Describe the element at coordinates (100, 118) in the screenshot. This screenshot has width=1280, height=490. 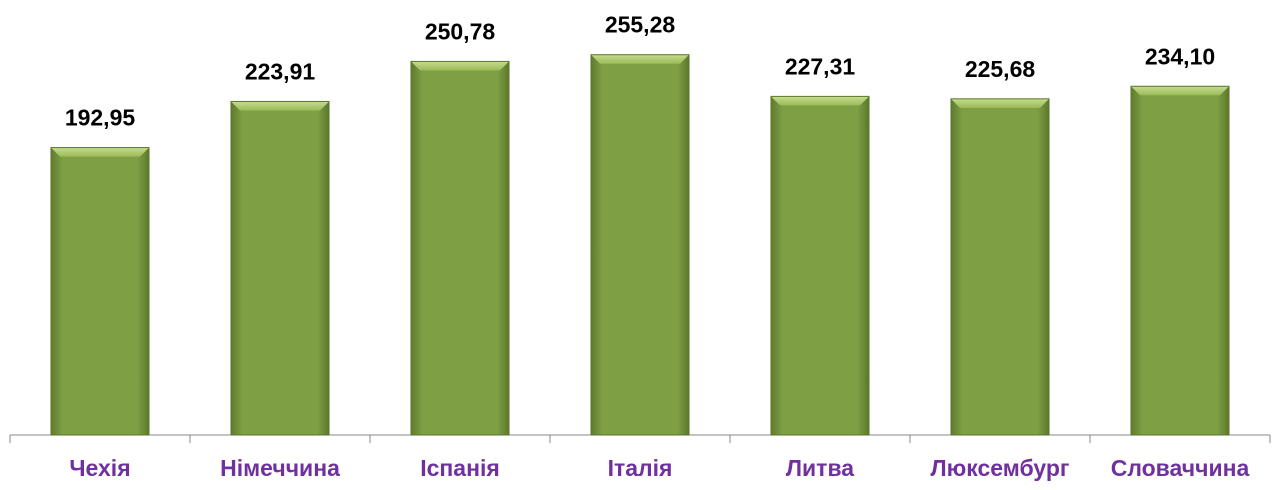
I see `value-label: 192,95` at that location.